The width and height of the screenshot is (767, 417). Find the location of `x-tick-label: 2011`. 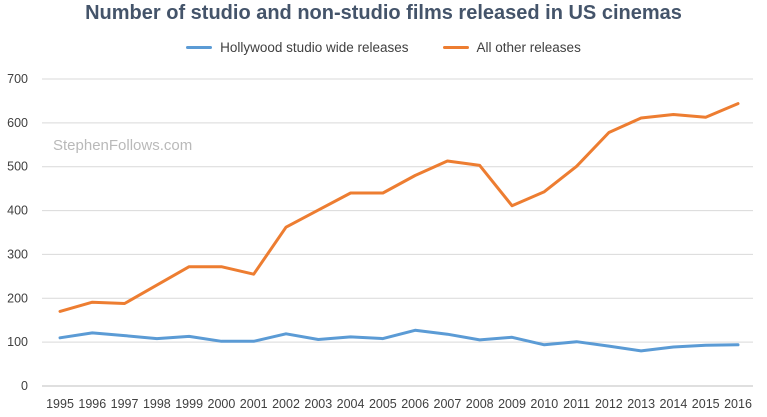

x-tick-label: 2011 is located at coordinates (576, 404).